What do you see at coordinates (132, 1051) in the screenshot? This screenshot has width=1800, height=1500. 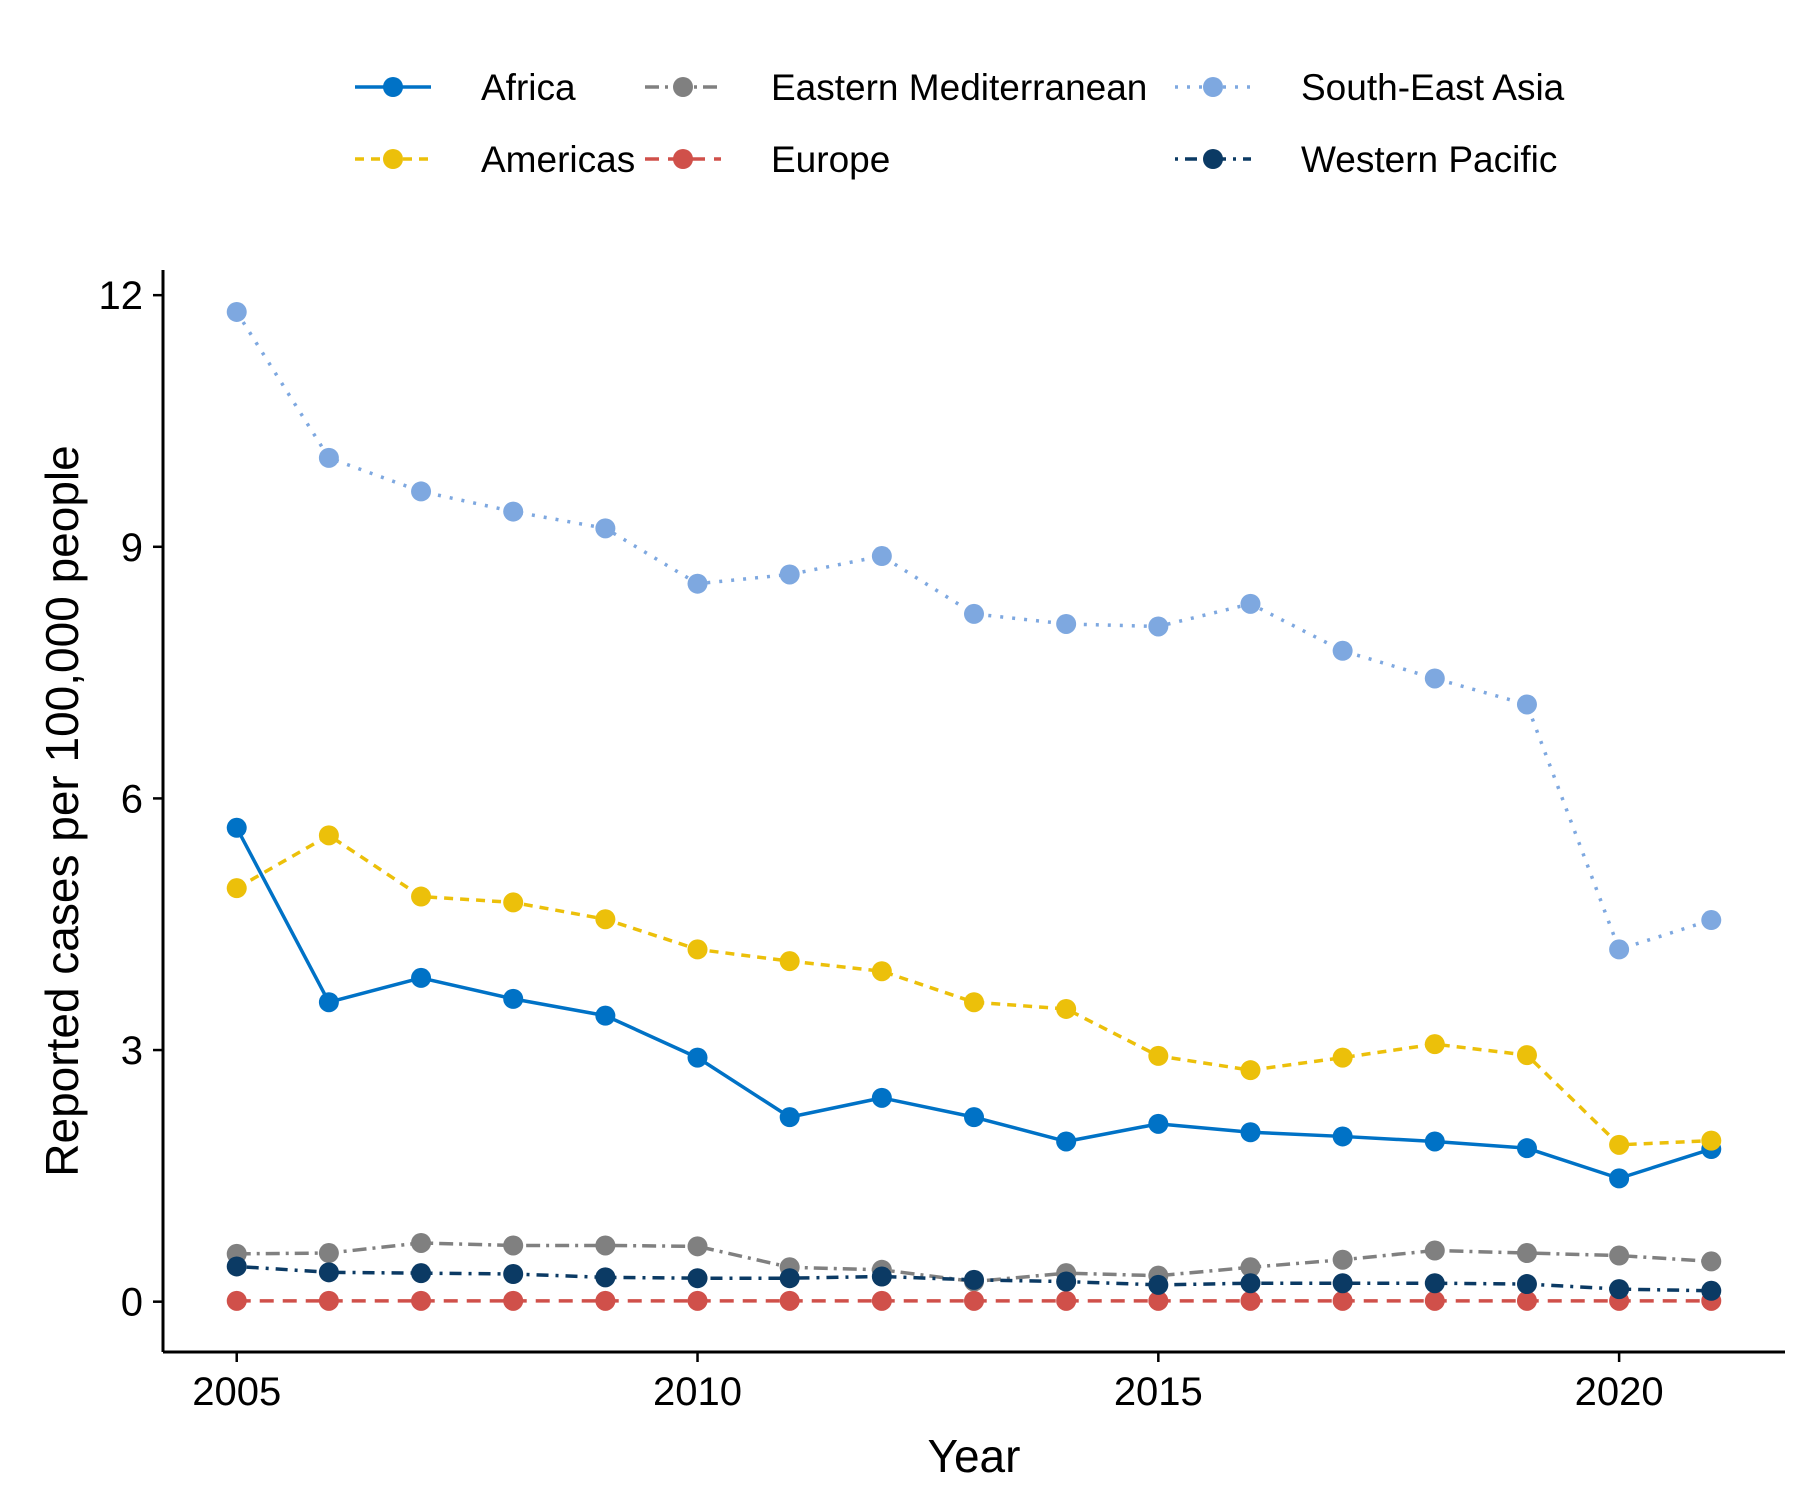 I see `y-tick-label: 3` at bounding box center [132, 1051].